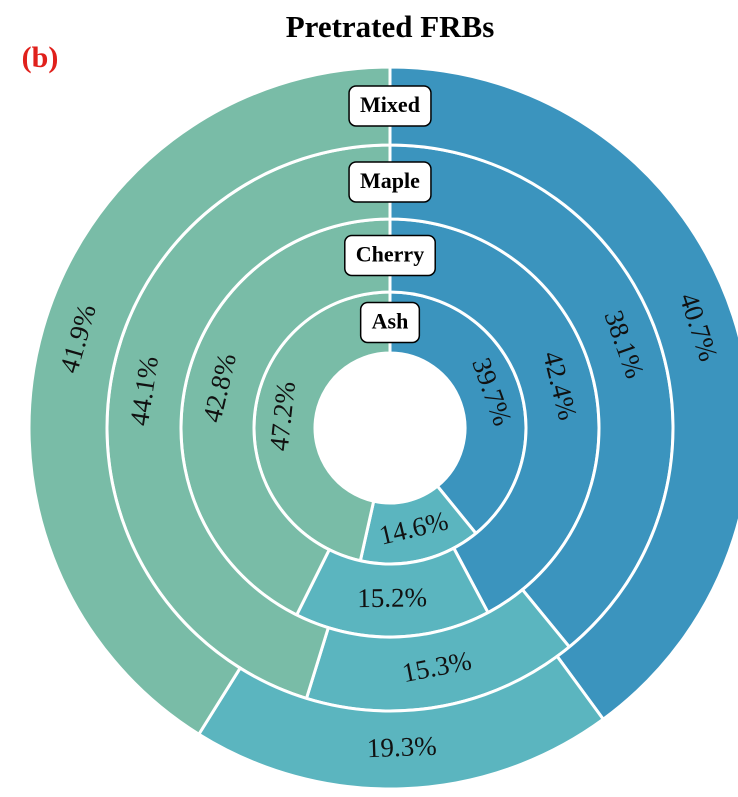 The width and height of the screenshot is (738, 797). I want to click on panel-label: (b), so click(40, 57).